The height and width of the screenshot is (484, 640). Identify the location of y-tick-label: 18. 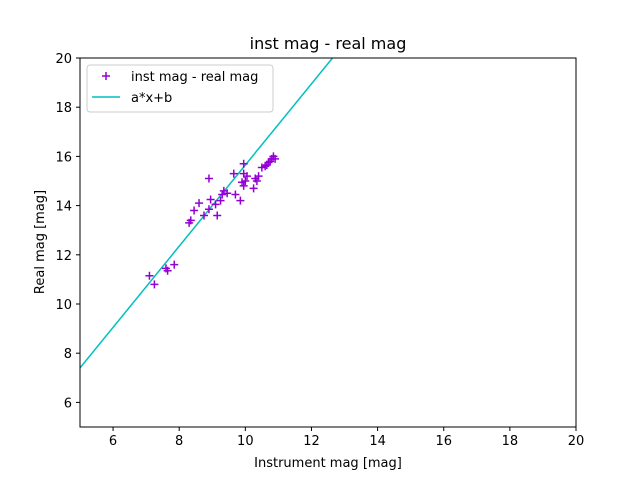
(63, 108).